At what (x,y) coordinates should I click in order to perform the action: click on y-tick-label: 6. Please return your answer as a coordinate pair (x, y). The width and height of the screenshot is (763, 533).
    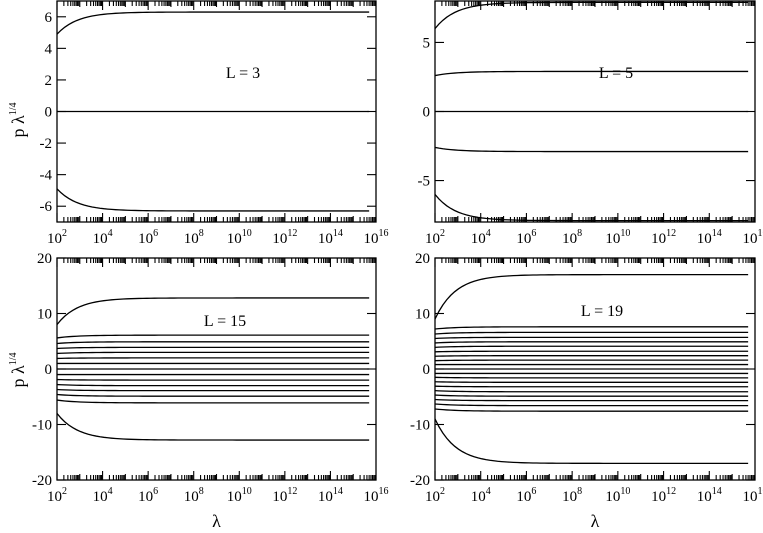
    Looking at the image, I should click on (49, 18).